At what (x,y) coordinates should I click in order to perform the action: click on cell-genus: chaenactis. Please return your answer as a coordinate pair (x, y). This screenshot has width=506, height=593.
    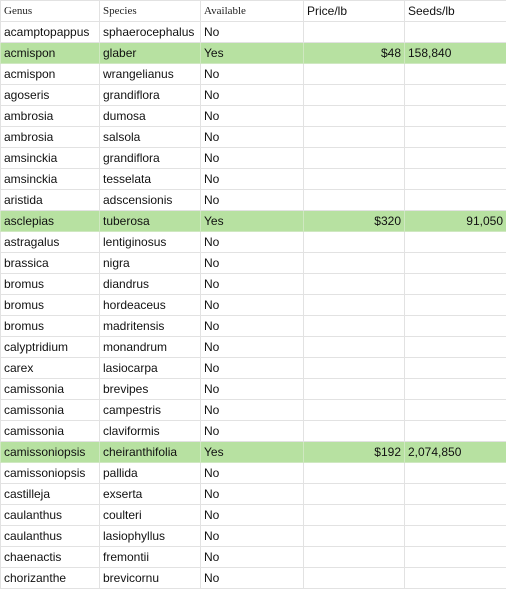
    Looking at the image, I should click on (50, 557).